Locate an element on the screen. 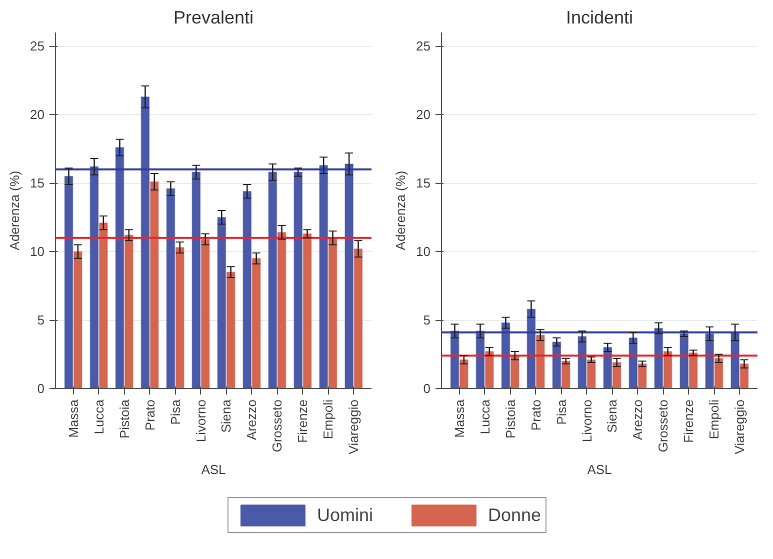 The height and width of the screenshot is (559, 773). legend-label: Uomini is located at coordinates (344, 515).